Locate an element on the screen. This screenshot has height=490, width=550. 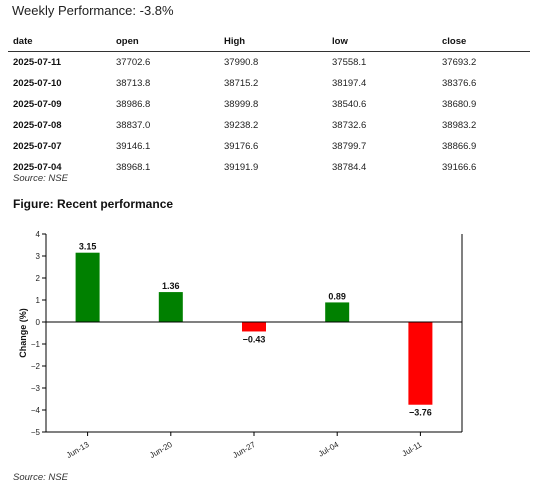
column-header-low: low is located at coordinates (382, 41).